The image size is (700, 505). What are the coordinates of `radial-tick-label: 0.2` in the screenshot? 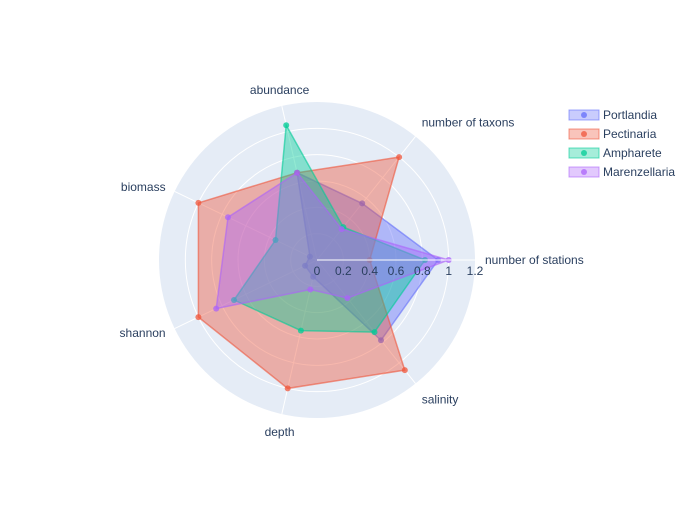 It's located at (343, 271).